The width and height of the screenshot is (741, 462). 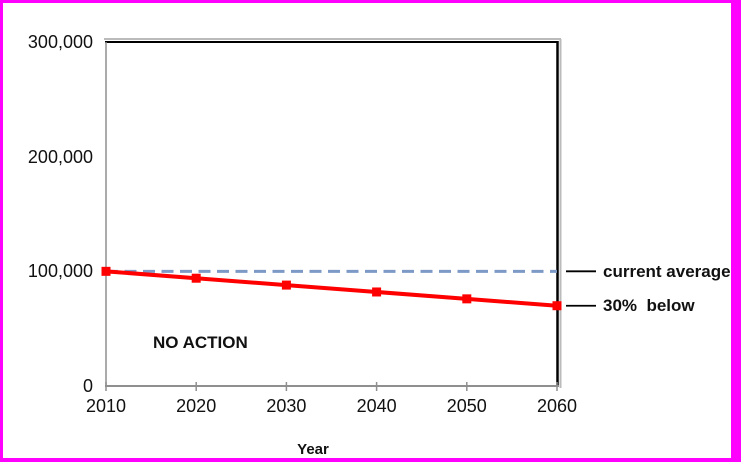 What do you see at coordinates (106, 406) in the screenshot?
I see `x-tick-label: 2010` at bounding box center [106, 406].